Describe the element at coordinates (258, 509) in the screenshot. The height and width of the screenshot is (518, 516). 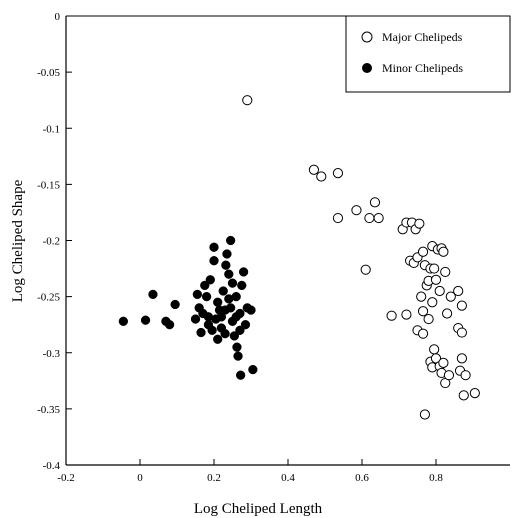
I see `x-axis-title: Log Cheliped Length` at that location.